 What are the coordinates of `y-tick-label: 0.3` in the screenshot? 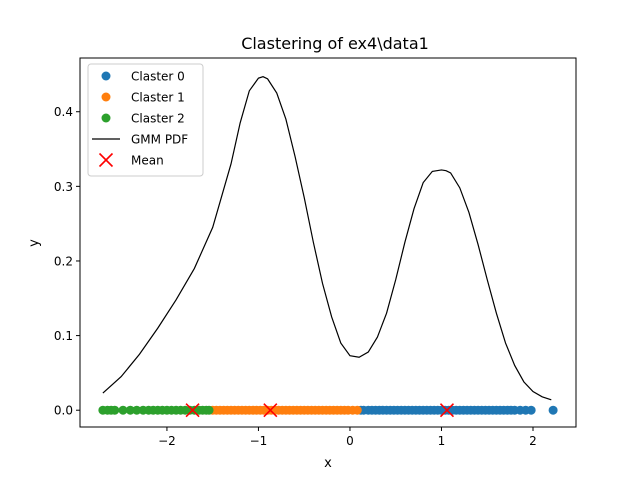 It's located at (63, 187).